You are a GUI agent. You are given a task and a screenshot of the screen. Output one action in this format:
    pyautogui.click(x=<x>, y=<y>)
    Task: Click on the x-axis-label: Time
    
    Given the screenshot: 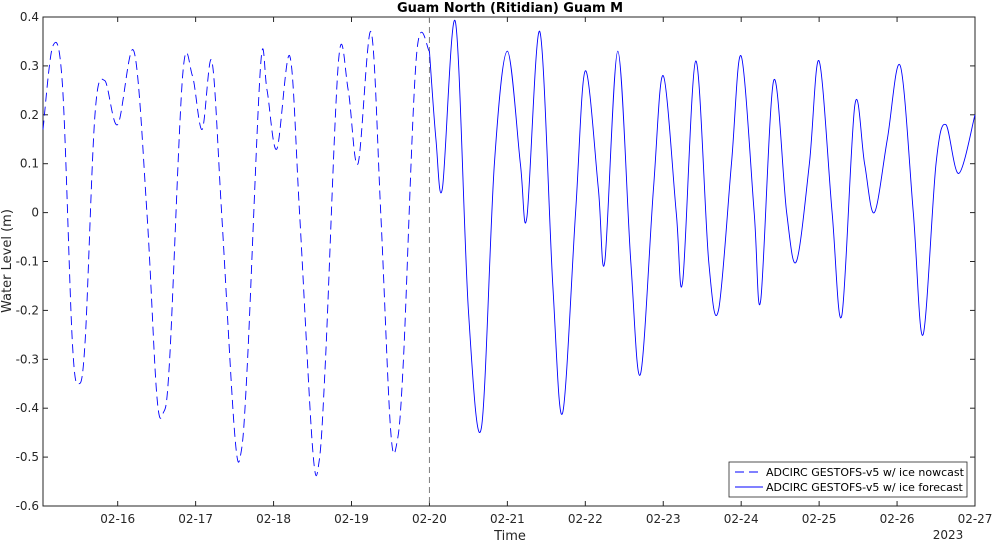 What is the action you would take?
    pyautogui.click(x=509, y=535)
    